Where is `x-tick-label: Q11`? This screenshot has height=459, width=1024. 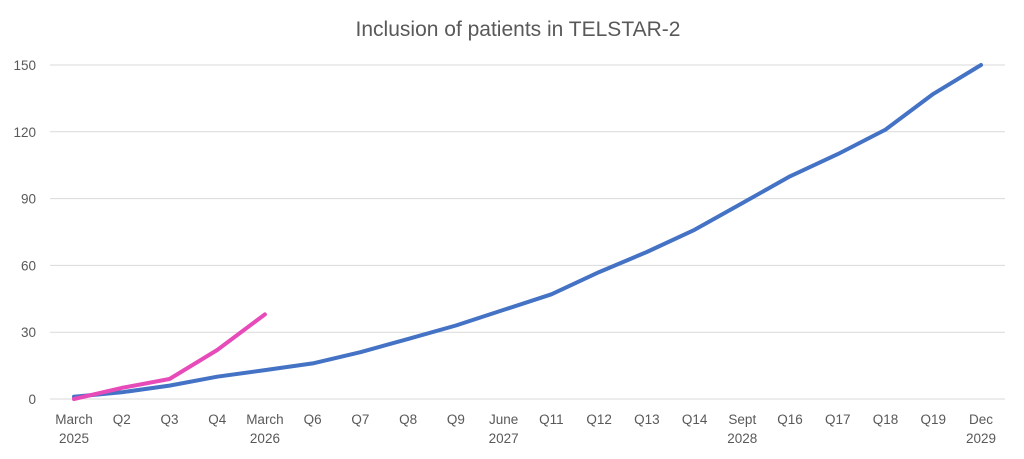 x-tick-label: Q11 is located at coordinates (551, 419).